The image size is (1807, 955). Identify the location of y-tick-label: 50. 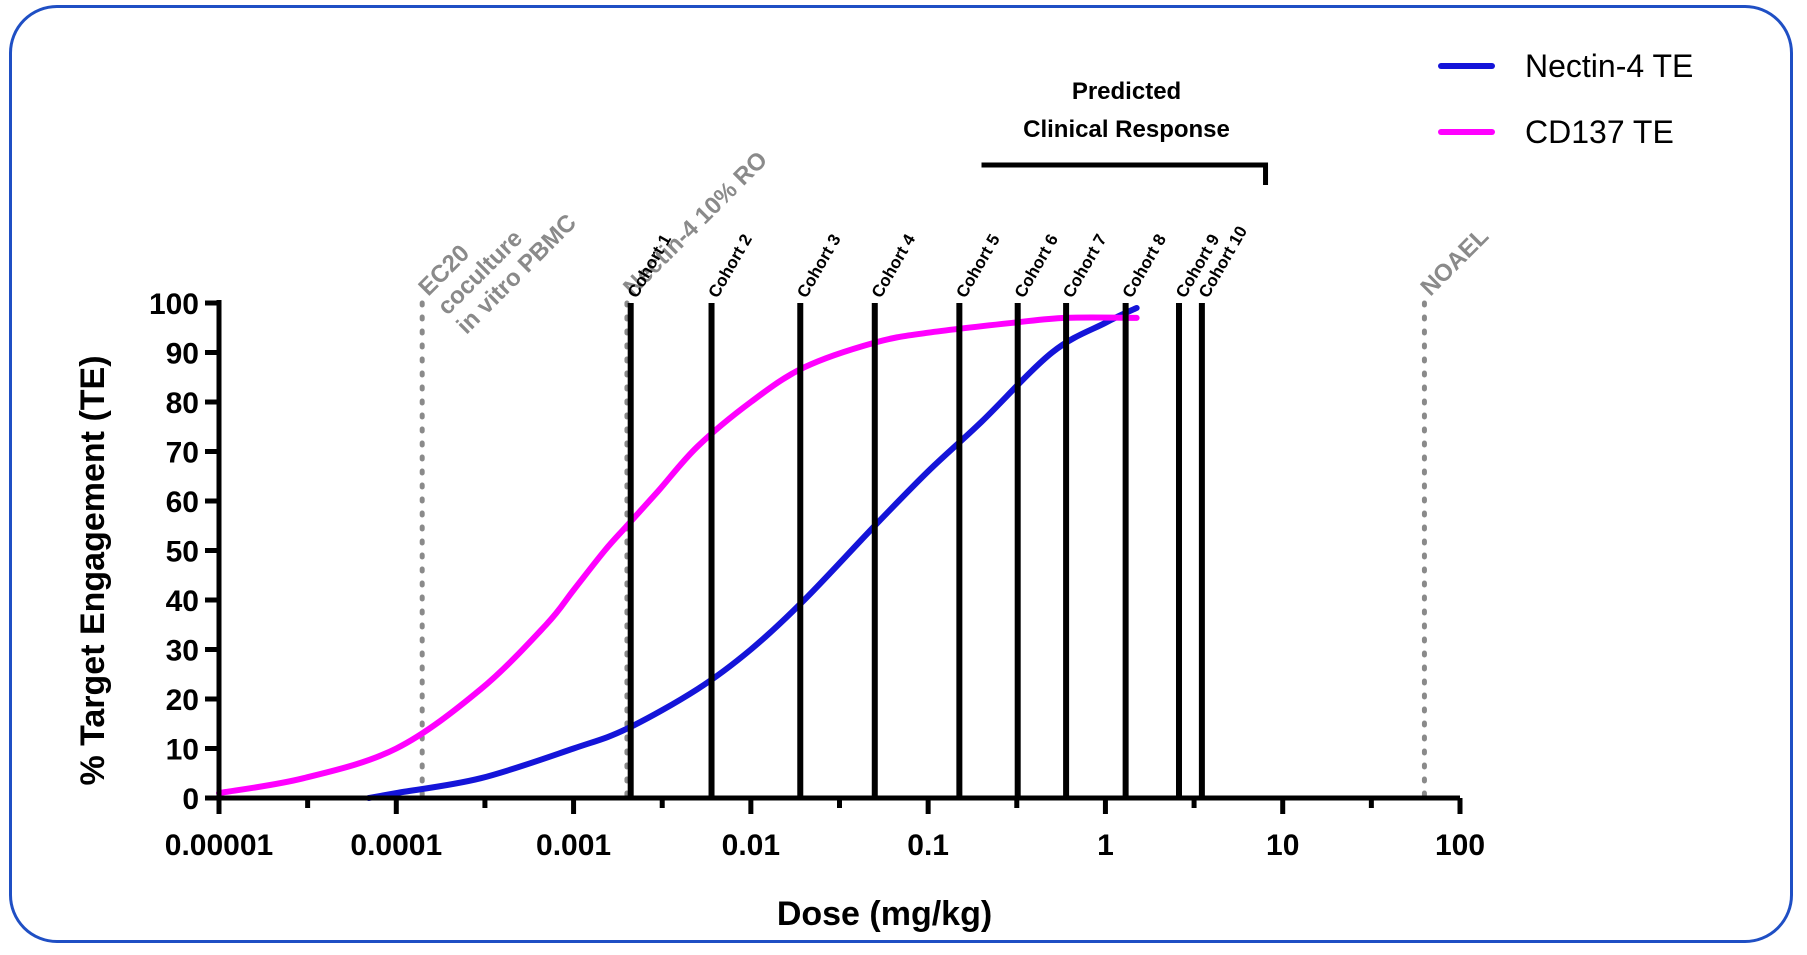
(182, 552).